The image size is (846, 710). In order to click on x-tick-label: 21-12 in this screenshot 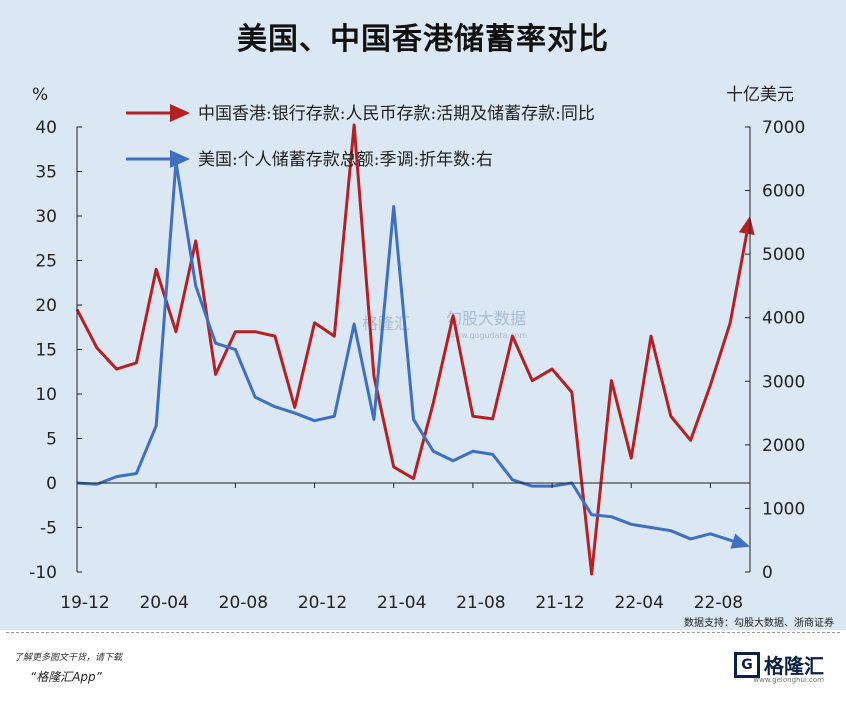, I will do `click(559, 603)`.